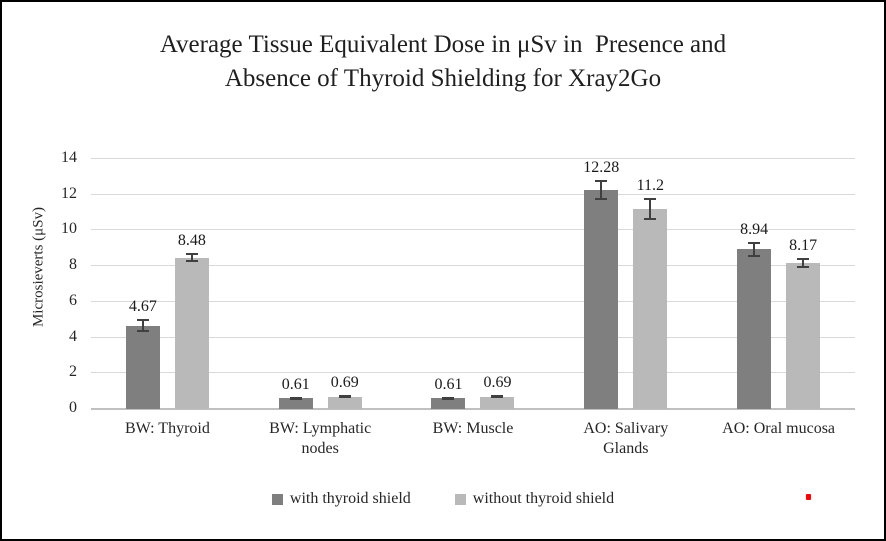 The height and width of the screenshot is (541, 886). I want to click on y-tick-label: 6, so click(73, 300).